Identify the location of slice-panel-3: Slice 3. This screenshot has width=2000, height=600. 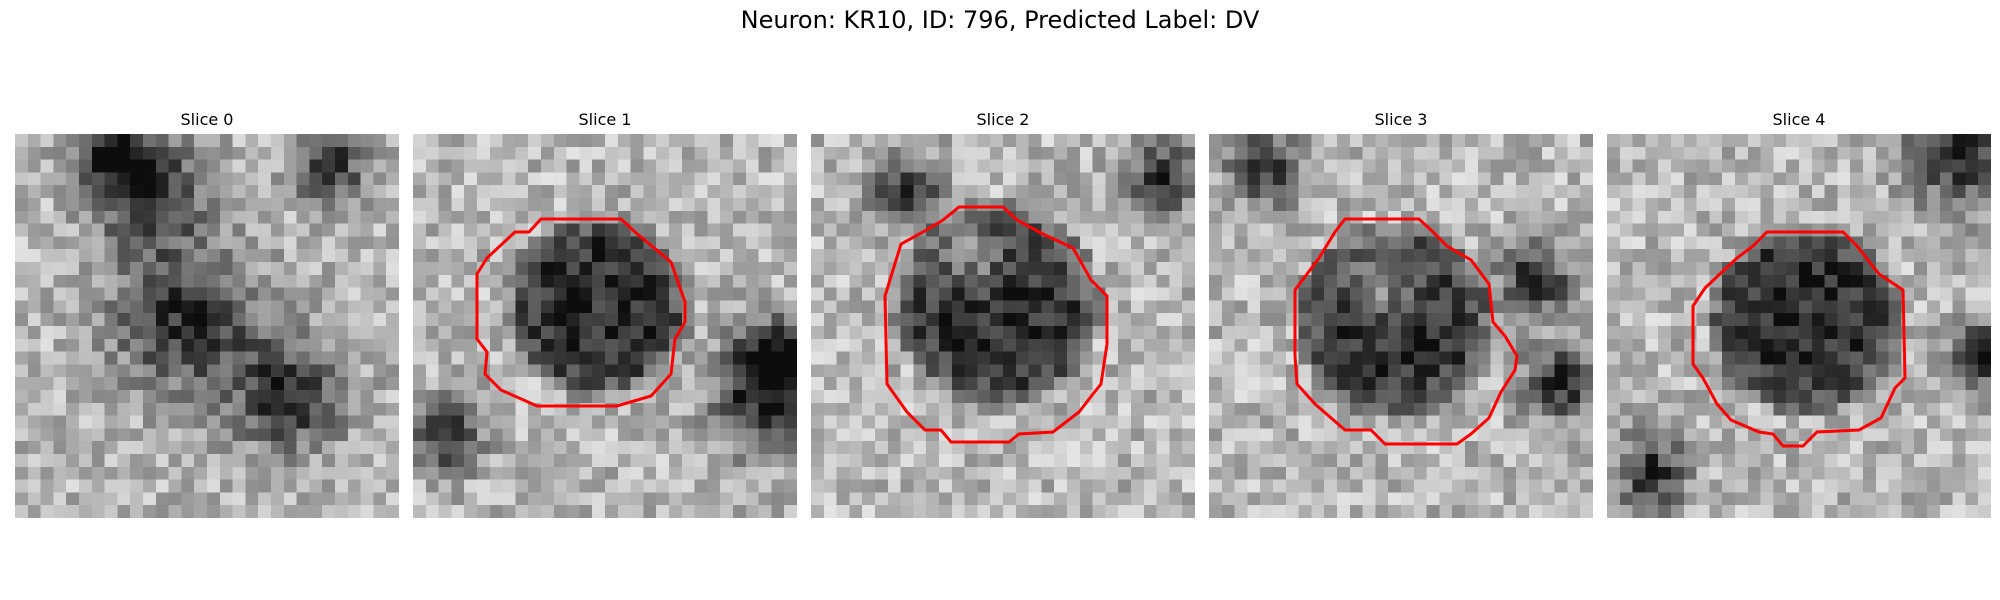
(1401, 313).